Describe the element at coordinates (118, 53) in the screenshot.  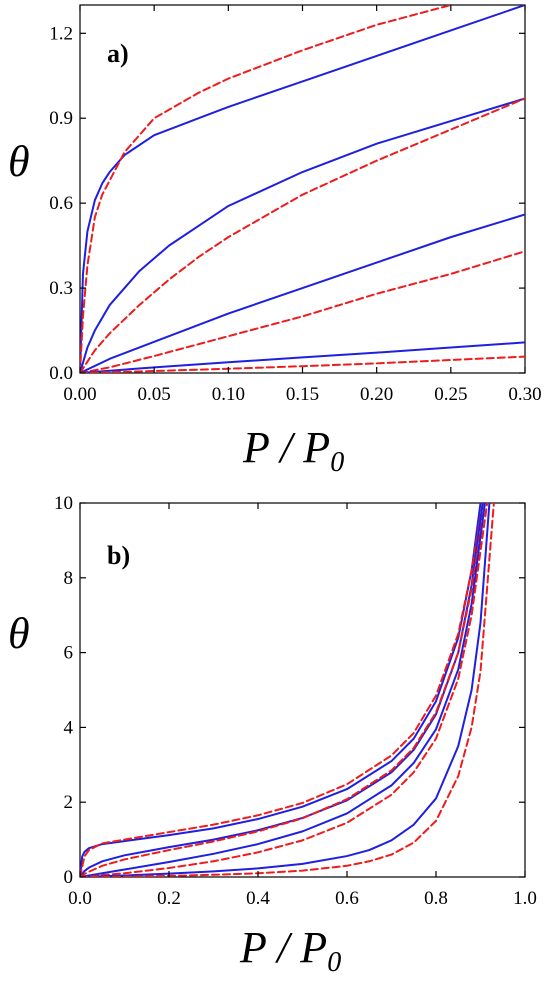
I see `panel-a-label: a)` at that location.